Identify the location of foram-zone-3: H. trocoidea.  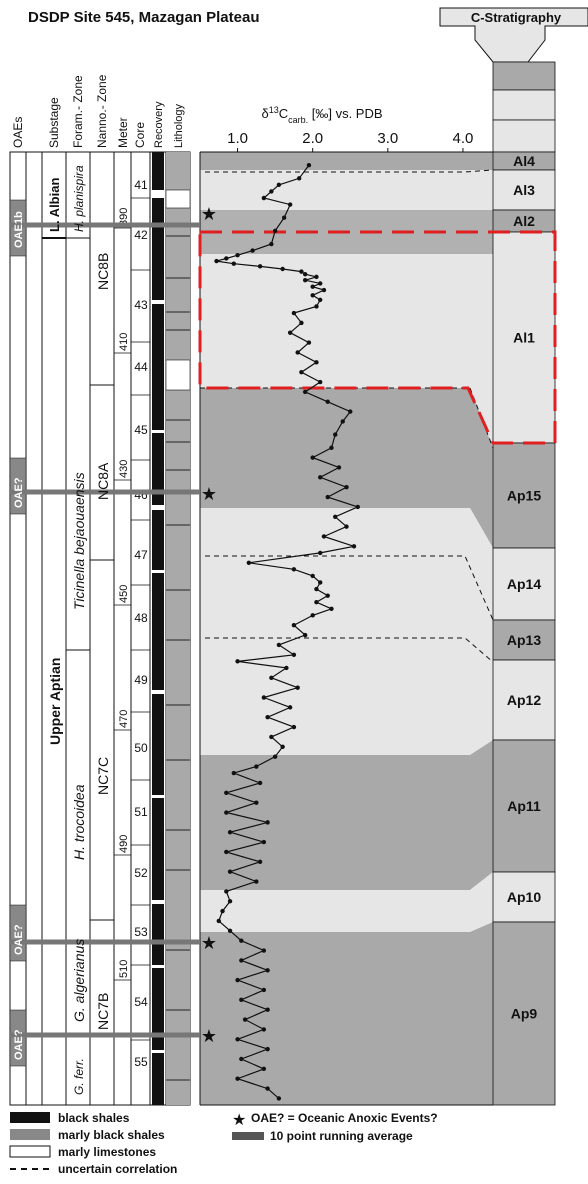
(79, 822).